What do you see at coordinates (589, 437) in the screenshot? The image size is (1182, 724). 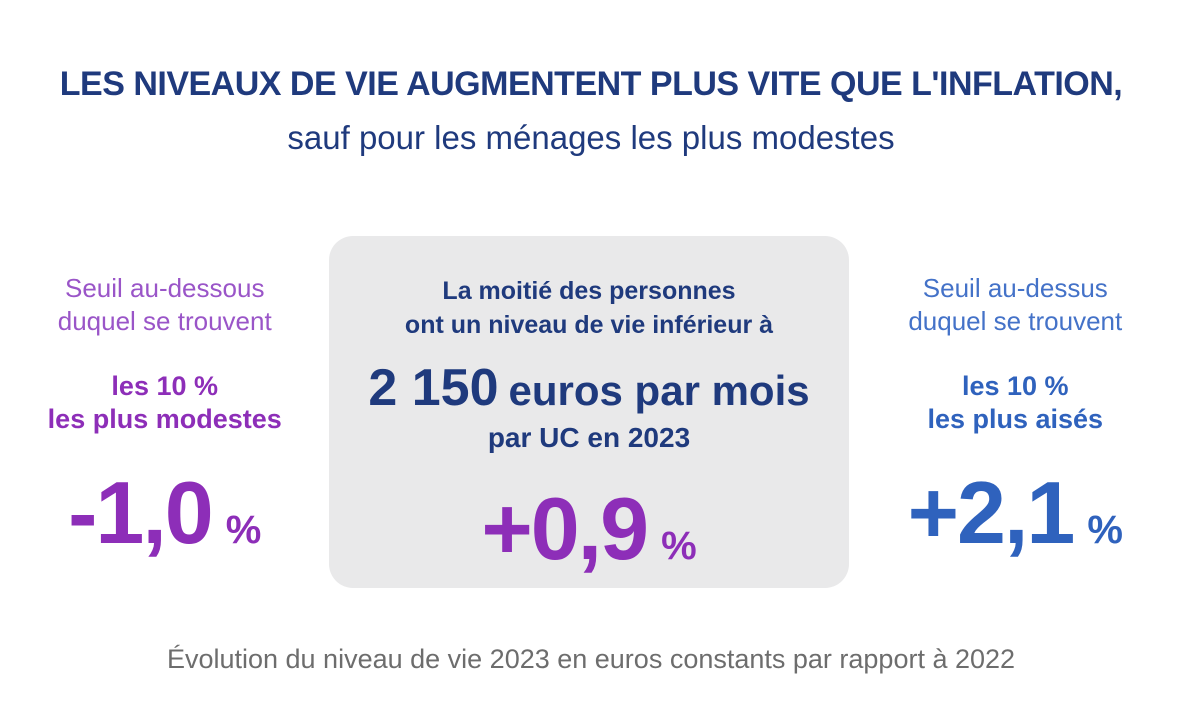 I see `median-uc-line: par UC en 2023` at bounding box center [589, 437].